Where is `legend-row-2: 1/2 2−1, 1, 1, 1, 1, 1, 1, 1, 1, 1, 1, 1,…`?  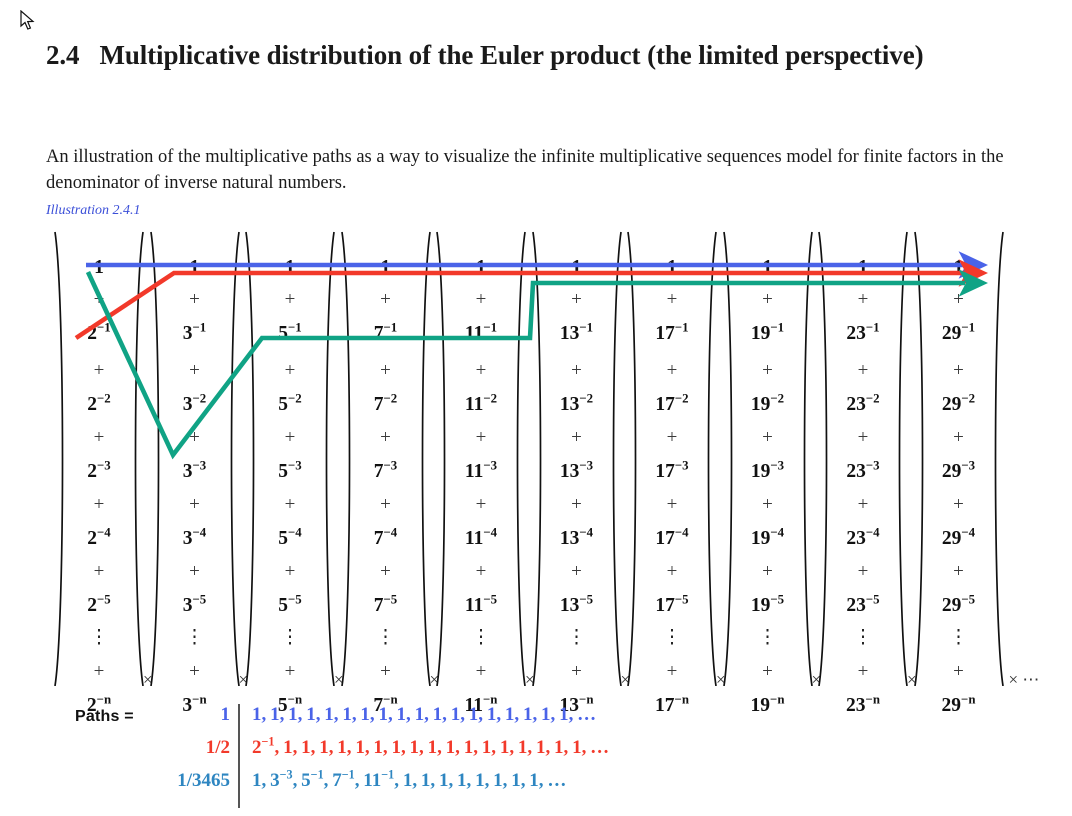 legend-row-2: 1/2 2−1, 1, 1, 1, 1, 1, 1, 1, 1, 1, 1, 1,… is located at coordinates (420, 751).